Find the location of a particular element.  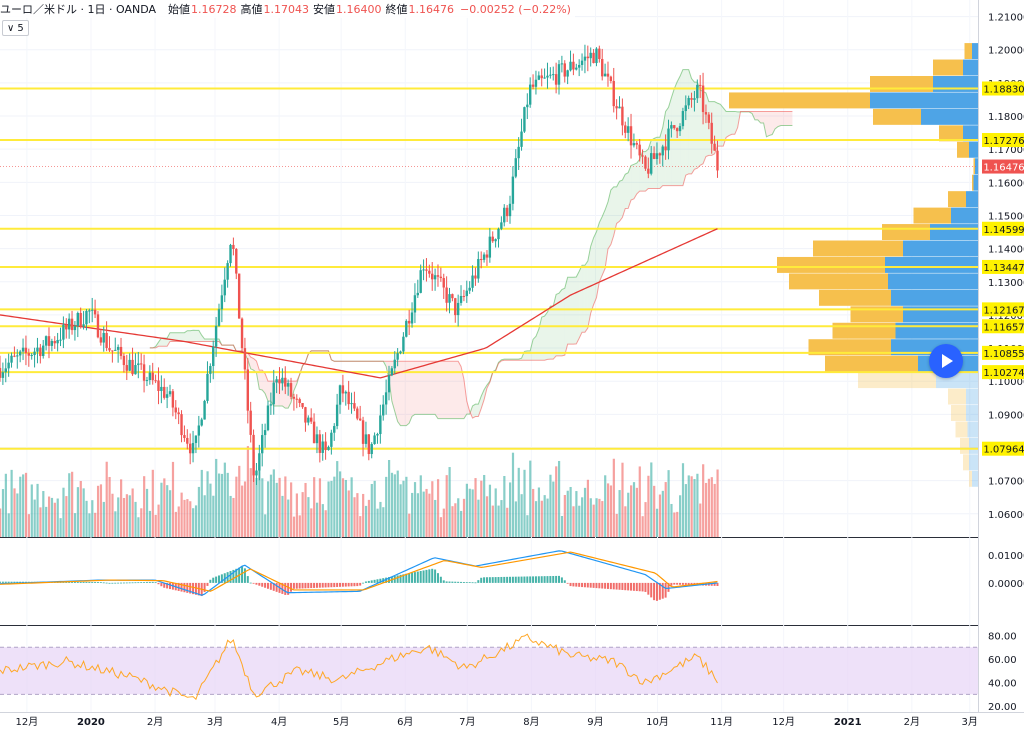

time-tick-label: 9月 is located at coordinates (595, 722).